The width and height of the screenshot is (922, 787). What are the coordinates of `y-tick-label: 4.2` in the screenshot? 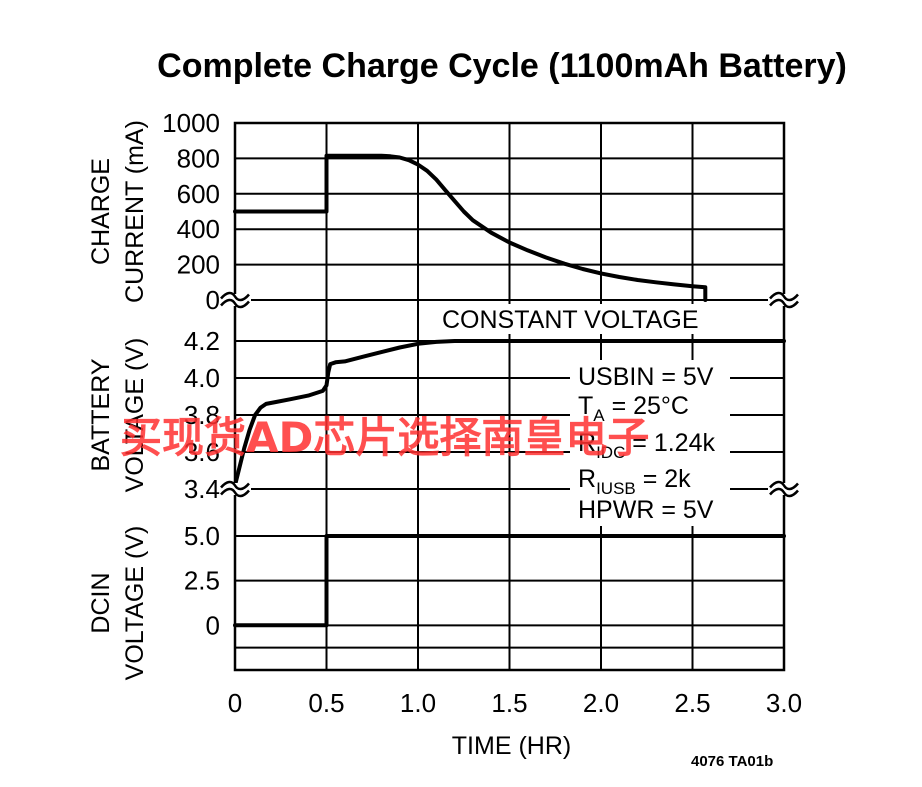 It's located at (202, 341).